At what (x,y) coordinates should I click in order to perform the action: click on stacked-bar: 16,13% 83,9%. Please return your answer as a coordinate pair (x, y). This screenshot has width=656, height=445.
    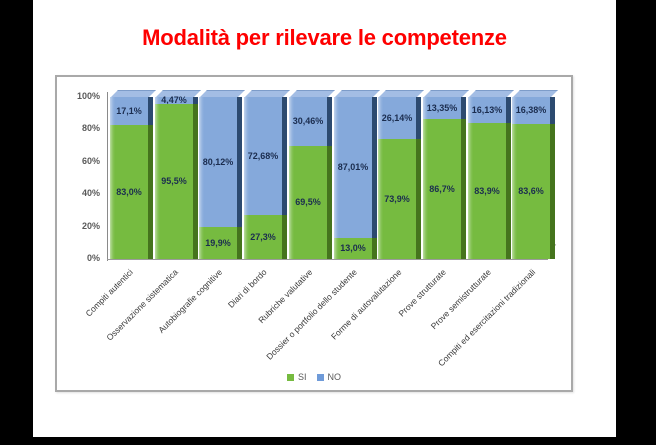
    Looking at the image, I should click on (491, 174).